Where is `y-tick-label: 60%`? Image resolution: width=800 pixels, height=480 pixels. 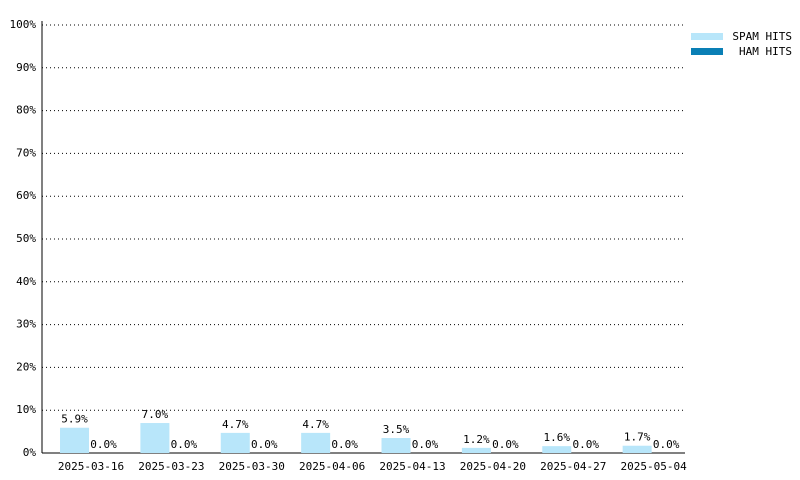 y-tick-label: 60% is located at coordinates (26, 195).